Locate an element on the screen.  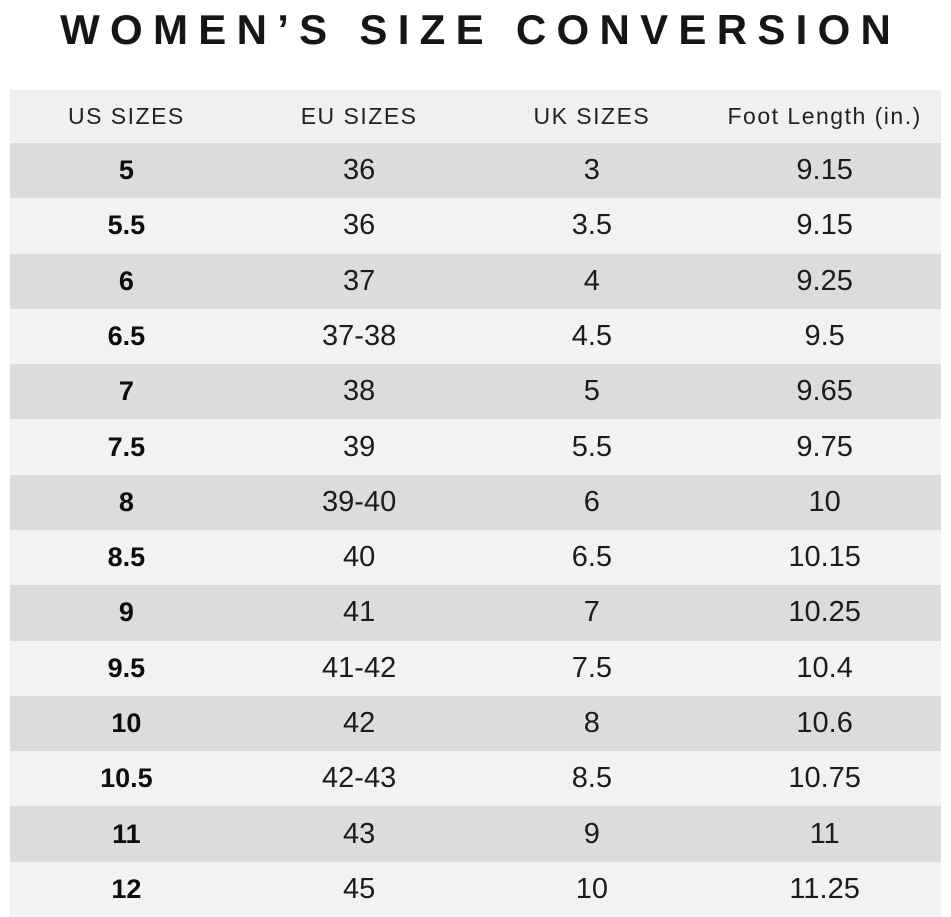
eu-size-cell: 45 is located at coordinates (359, 888).